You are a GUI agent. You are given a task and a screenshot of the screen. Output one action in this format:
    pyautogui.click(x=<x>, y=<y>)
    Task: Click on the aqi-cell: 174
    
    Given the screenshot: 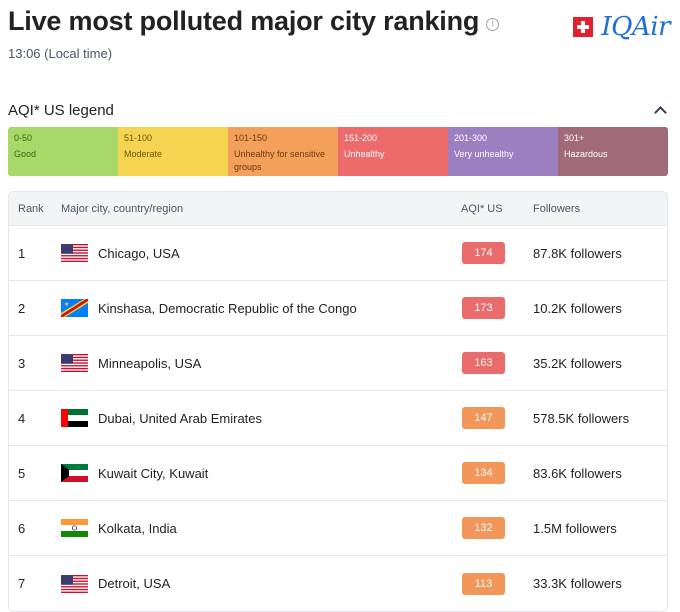 What is the action you would take?
    pyautogui.click(x=497, y=253)
    